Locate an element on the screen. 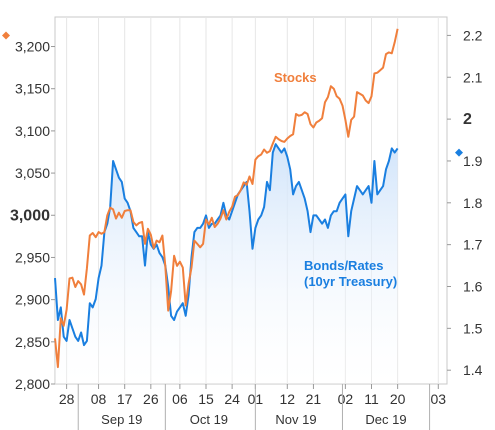 The image size is (495, 430). month-label: Dec 19 is located at coordinates (385, 419).